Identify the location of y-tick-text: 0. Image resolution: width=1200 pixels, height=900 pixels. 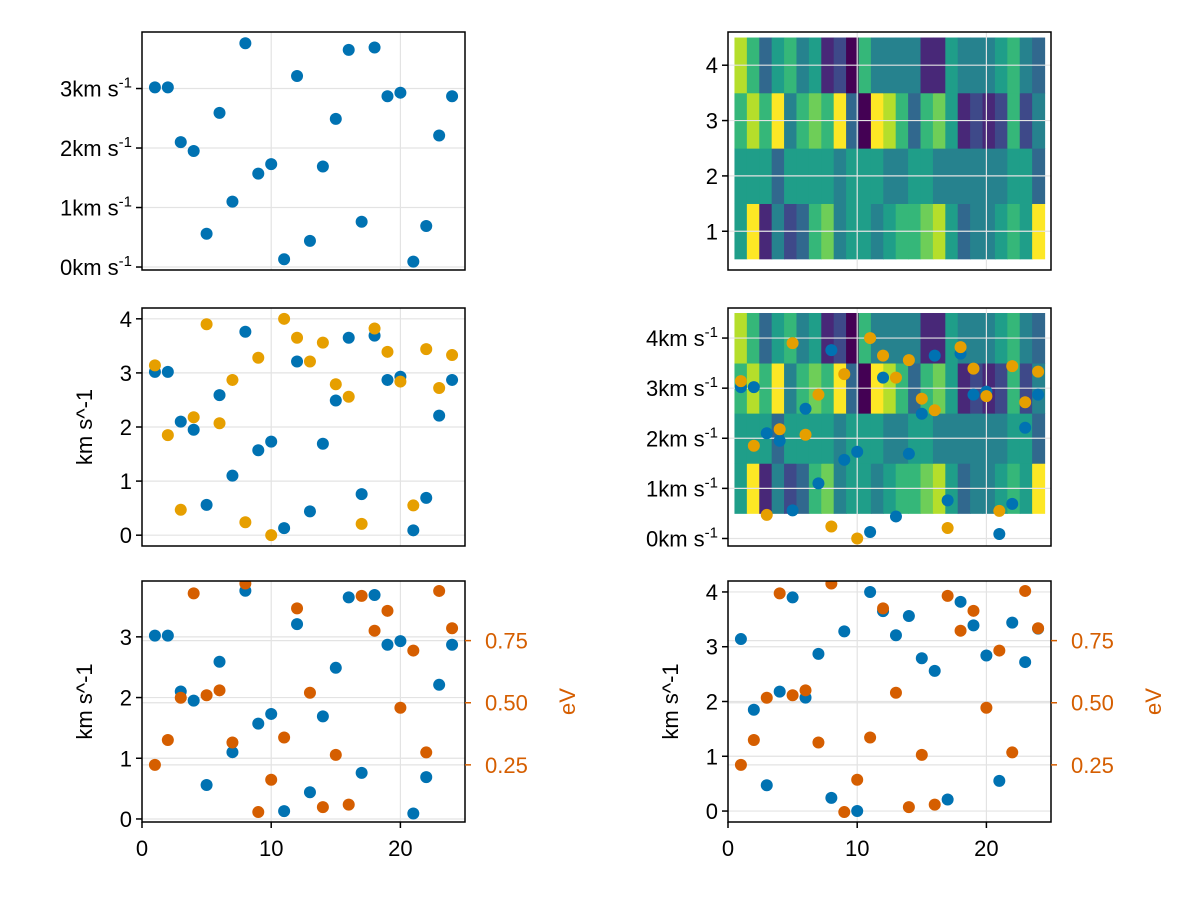
(126, 535).